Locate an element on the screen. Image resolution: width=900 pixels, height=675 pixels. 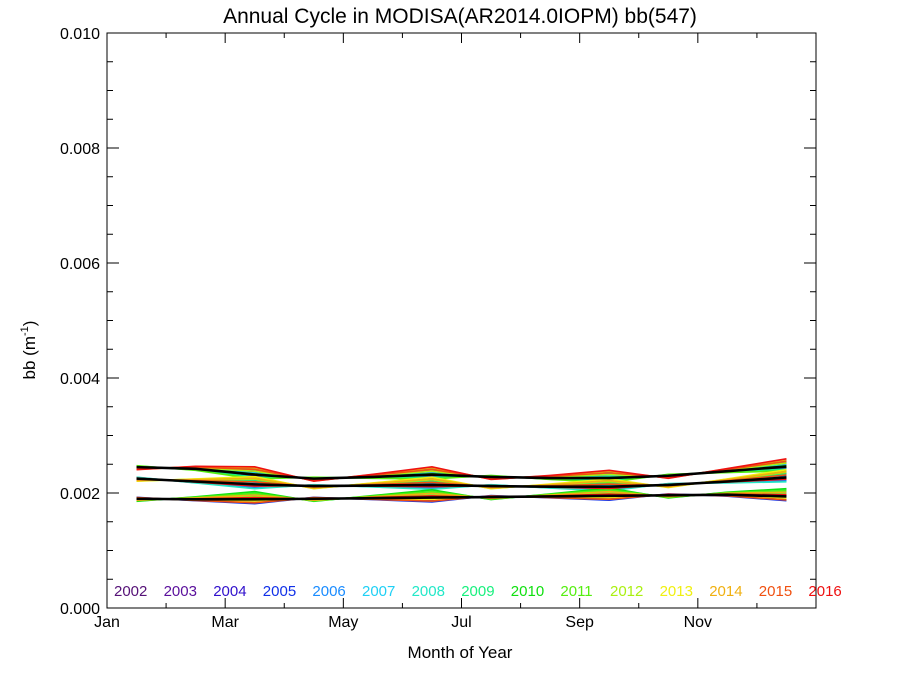
legend-item-2015: 2015 is located at coordinates (775, 591).